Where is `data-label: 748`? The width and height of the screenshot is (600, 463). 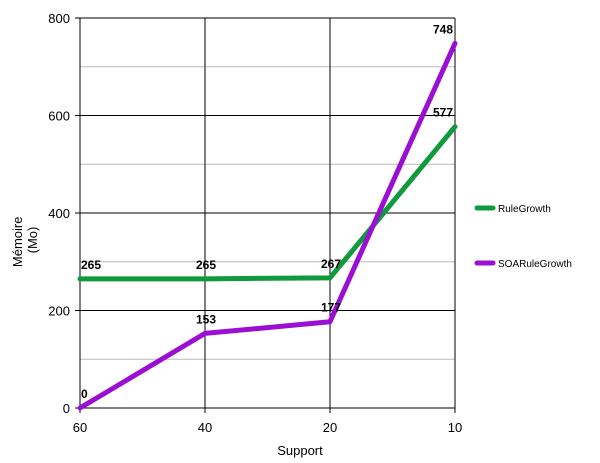 data-label: 748 is located at coordinates (443, 29).